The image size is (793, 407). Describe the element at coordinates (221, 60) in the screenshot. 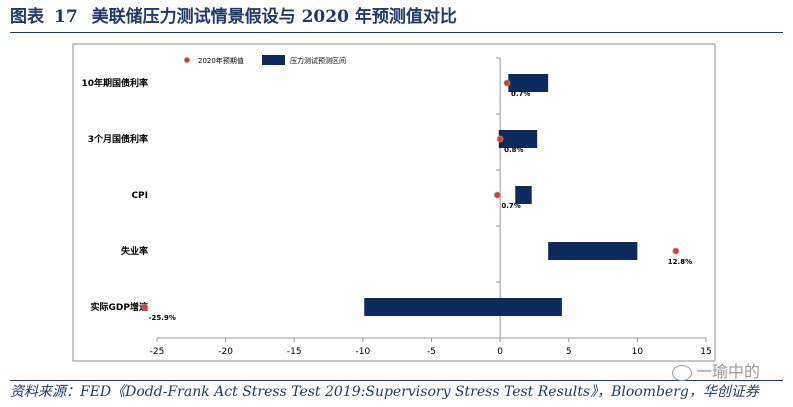

I see `legend-marker-label: 2020年预期值` at that location.